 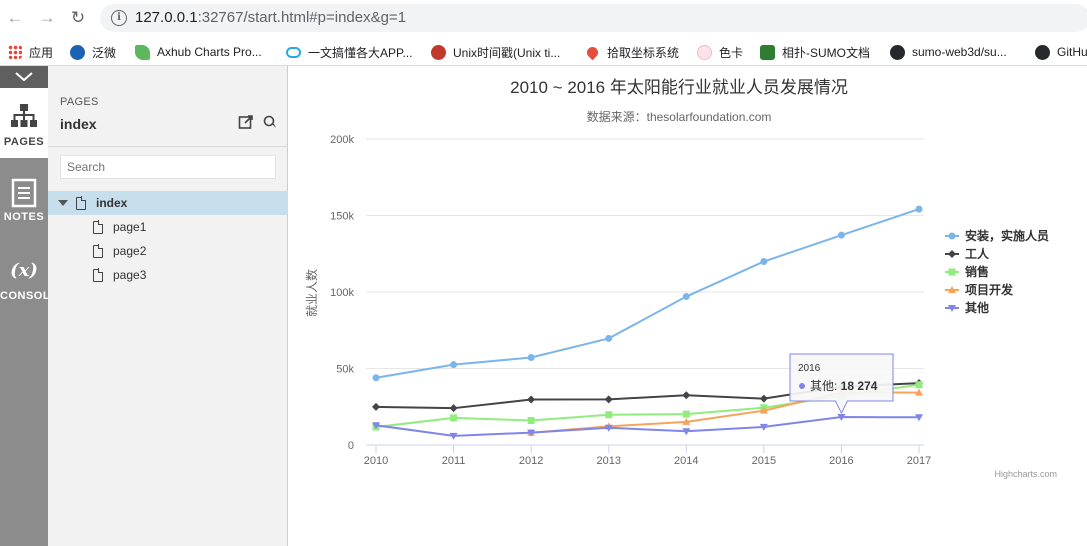 I want to click on x-tick-label: 2014, so click(x=686, y=461).